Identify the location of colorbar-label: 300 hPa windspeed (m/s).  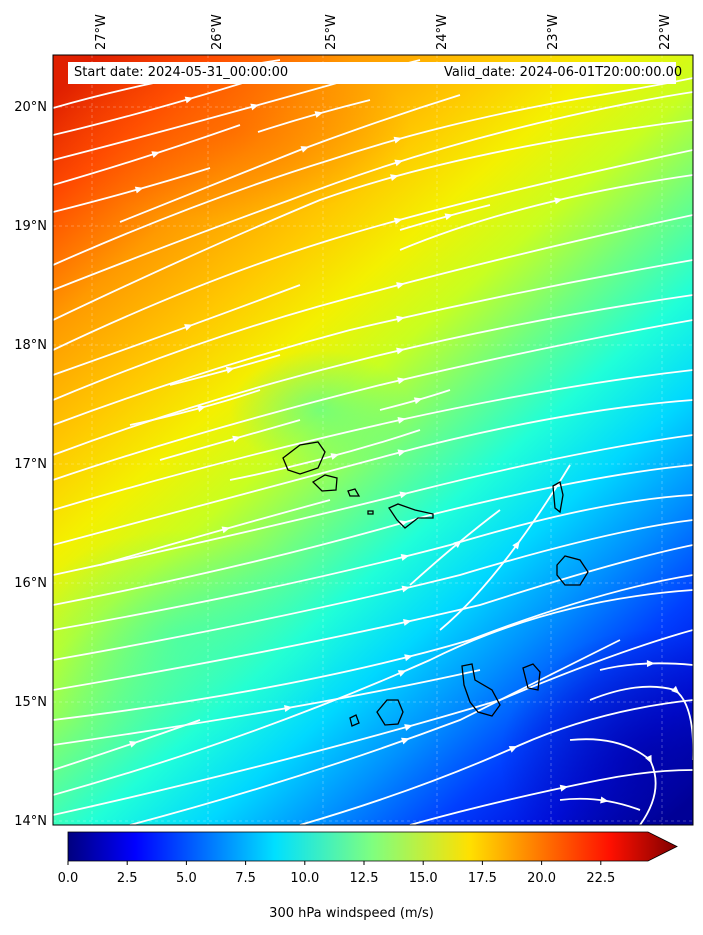
(351, 913).